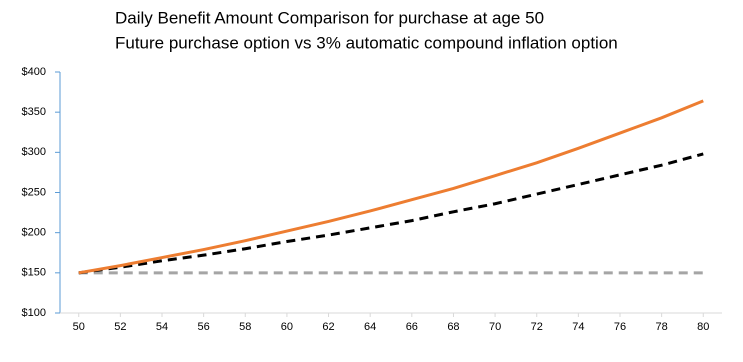 This screenshot has width=743, height=362. Describe the element at coordinates (34, 152) in the screenshot. I see `y-tick-label: $300` at that location.